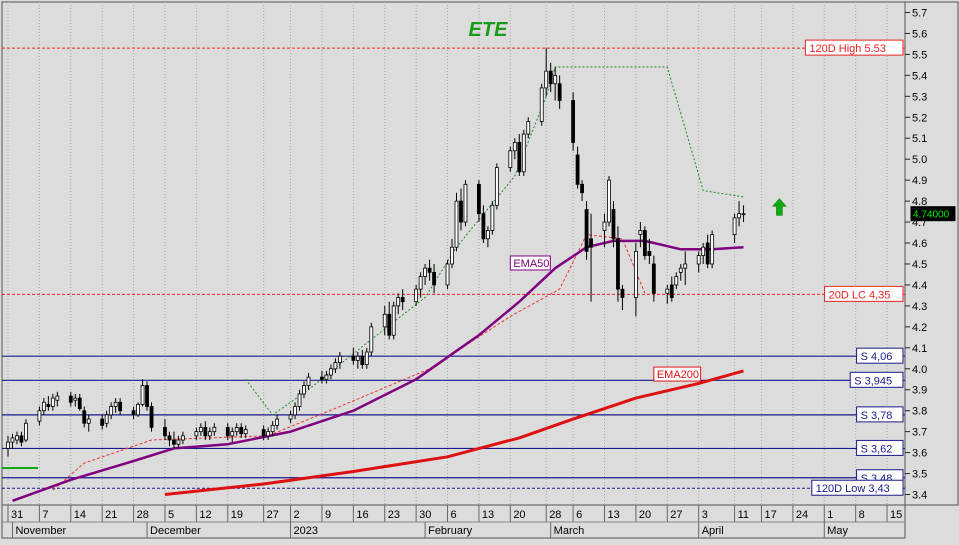 This screenshot has height=545, width=959. Describe the element at coordinates (919, 13) in the screenshot. I see `y-tick-label: 5.7` at that location.